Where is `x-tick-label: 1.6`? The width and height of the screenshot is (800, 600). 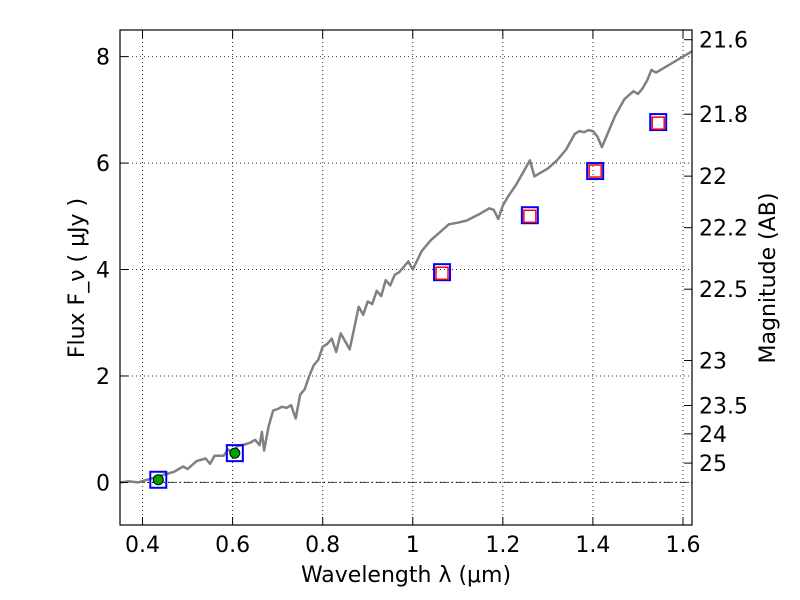
x-tick-label: 1.6 is located at coordinates (682, 545).